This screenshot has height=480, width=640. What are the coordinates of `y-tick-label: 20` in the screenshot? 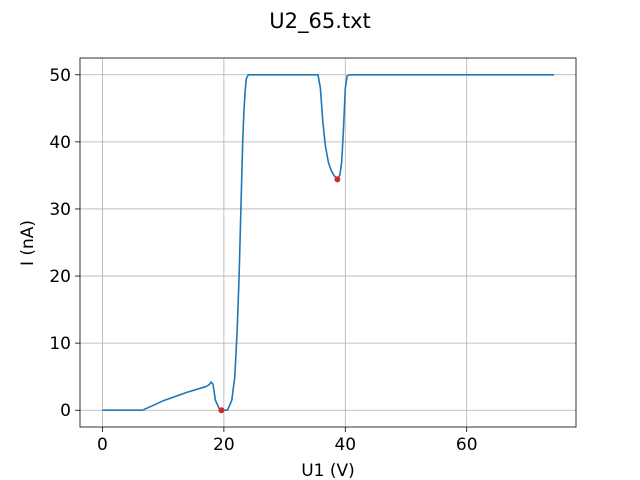 It's located at (60, 277).